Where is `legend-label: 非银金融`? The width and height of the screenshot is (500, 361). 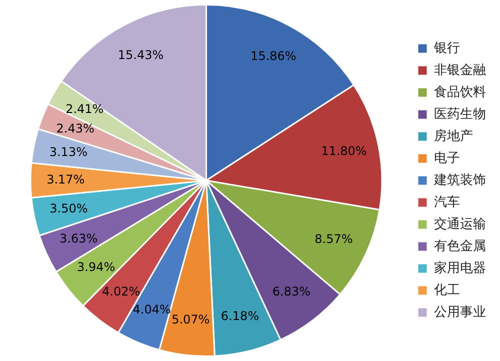
legend-label: 非银金融 is located at coordinates (460, 70).